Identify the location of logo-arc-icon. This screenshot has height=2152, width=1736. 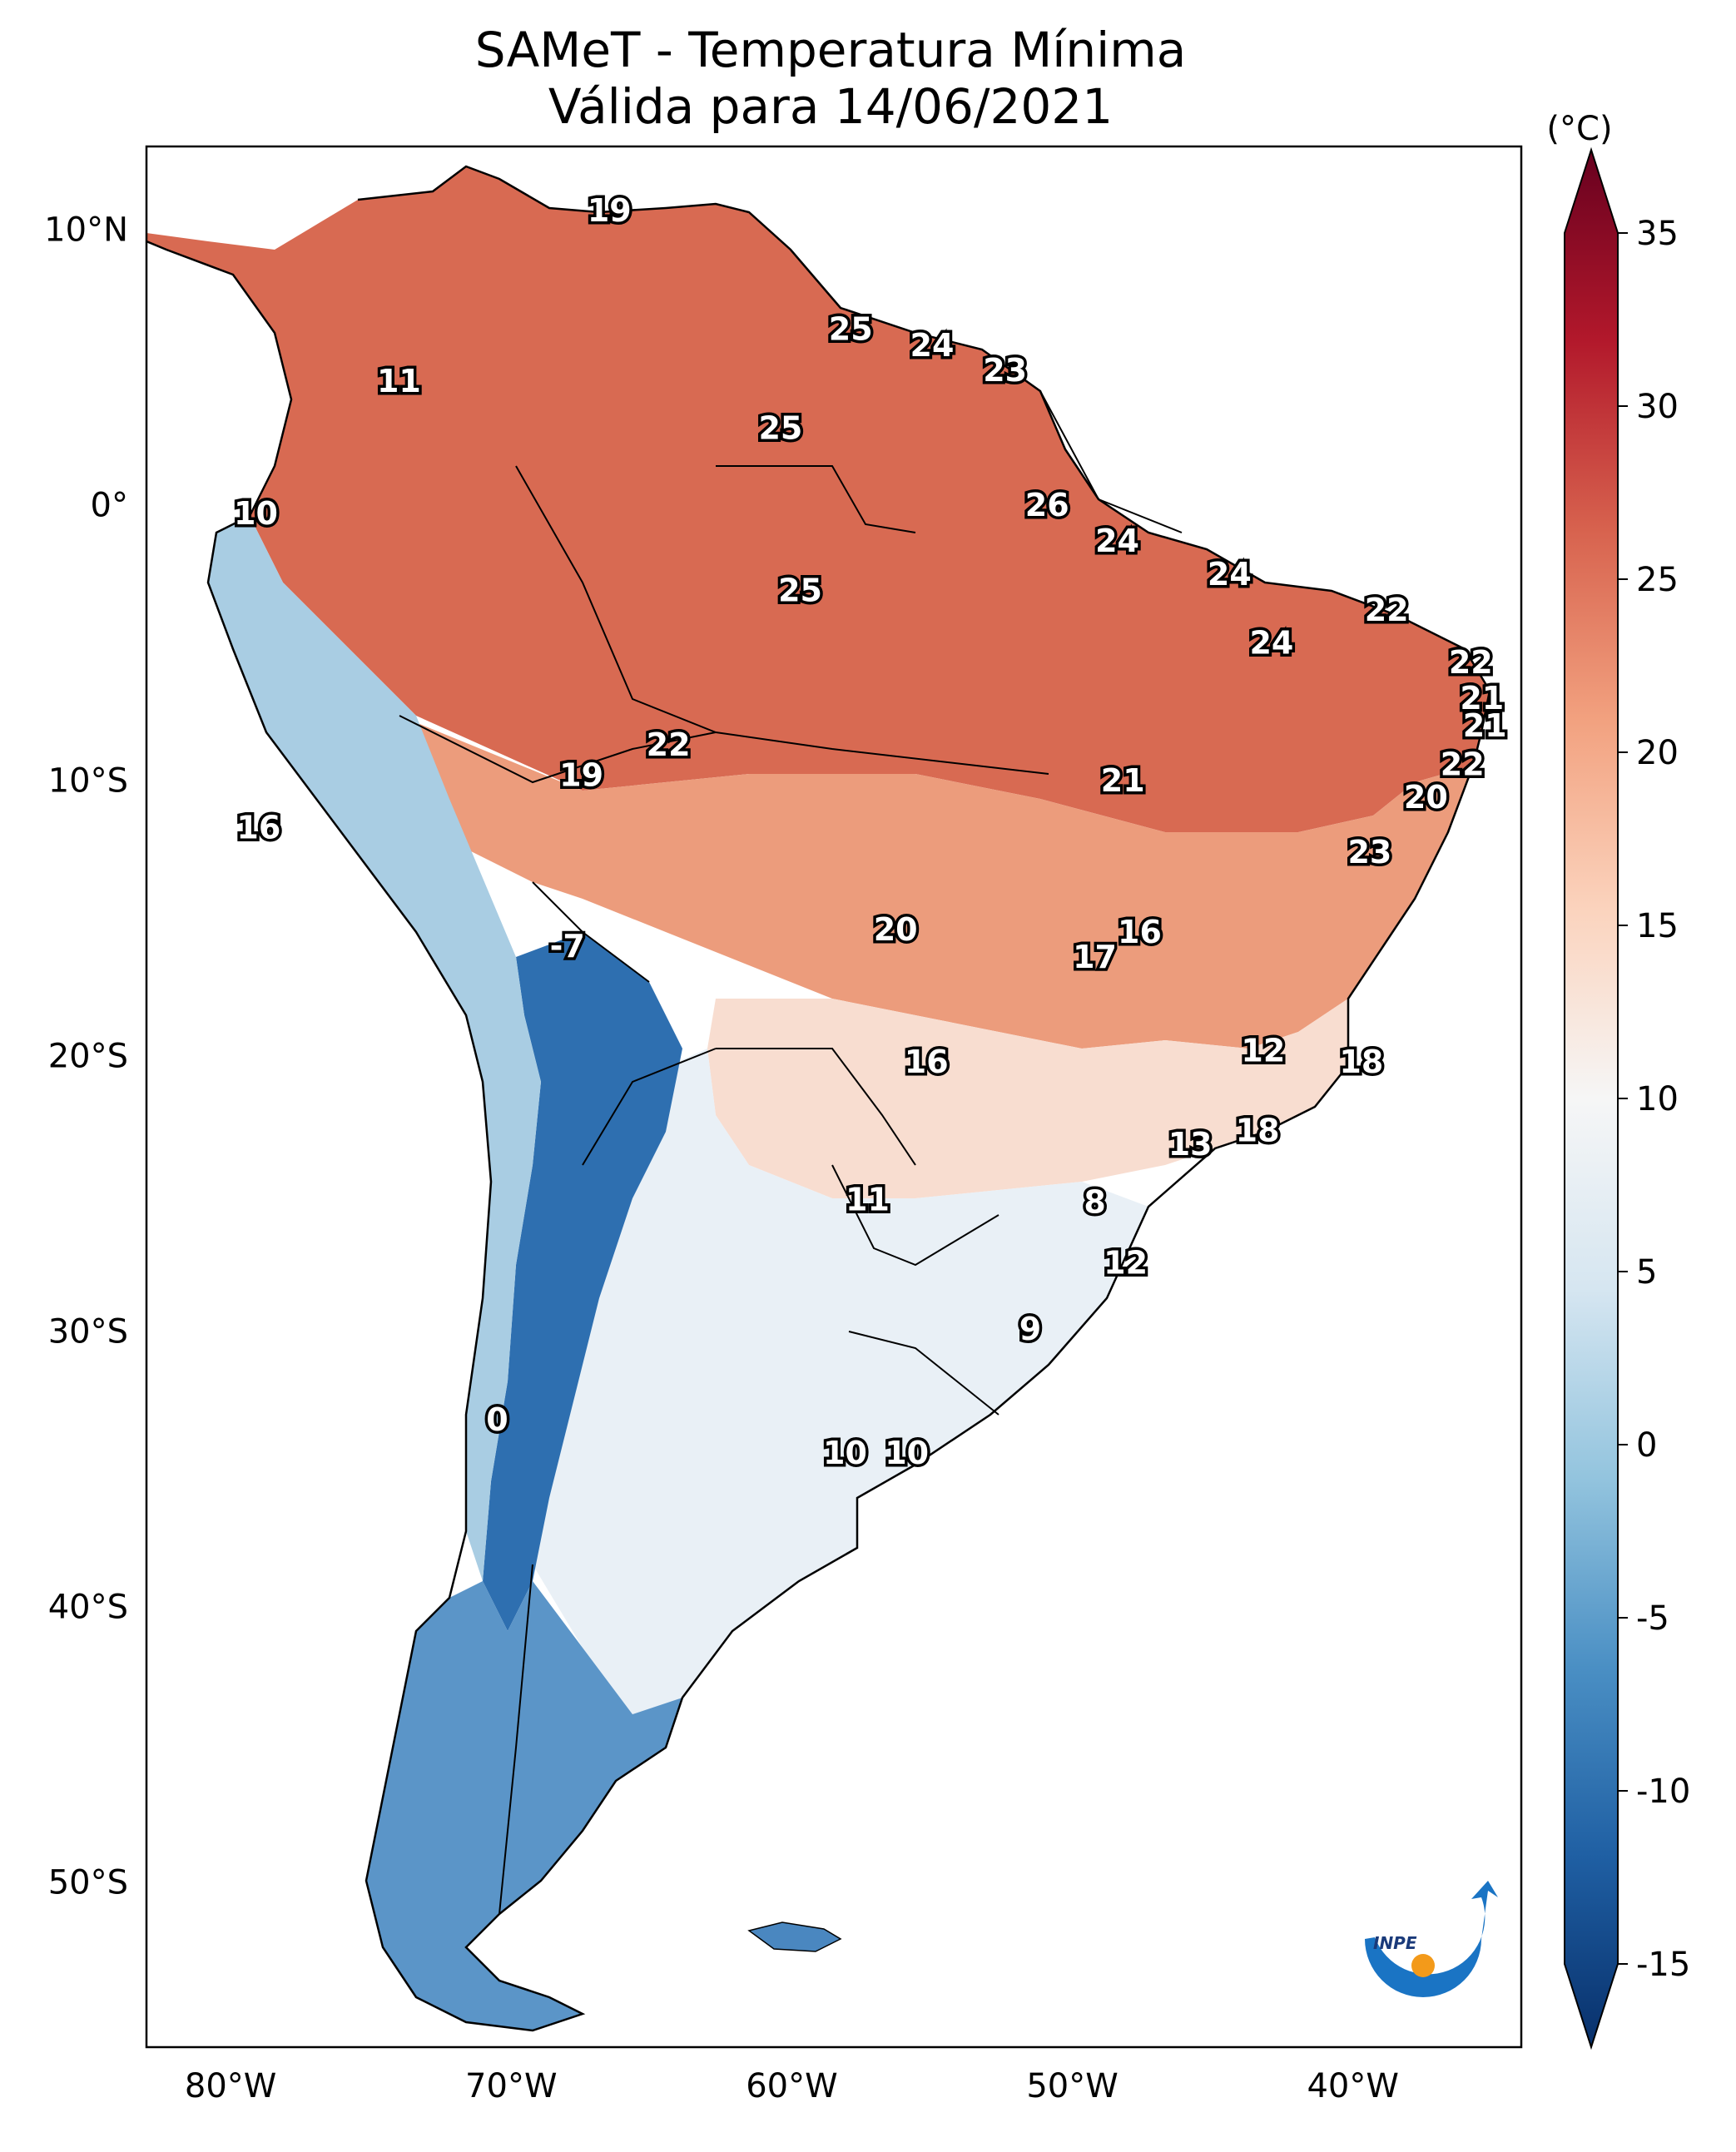
(1431, 1939).